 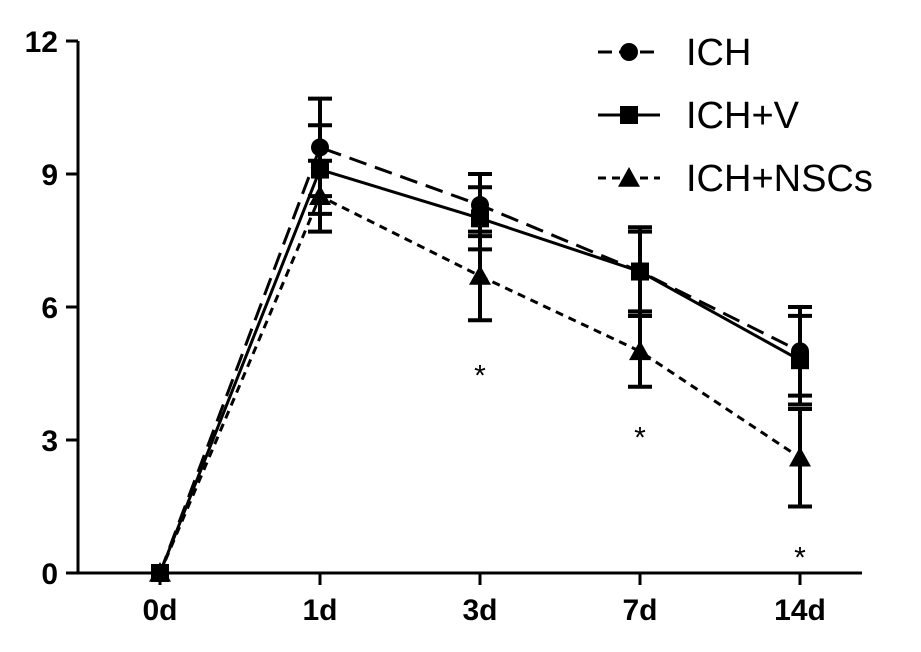 What do you see at coordinates (743, 116) in the screenshot?
I see `legend-label: ICH+V` at bounding box center [743, 116].